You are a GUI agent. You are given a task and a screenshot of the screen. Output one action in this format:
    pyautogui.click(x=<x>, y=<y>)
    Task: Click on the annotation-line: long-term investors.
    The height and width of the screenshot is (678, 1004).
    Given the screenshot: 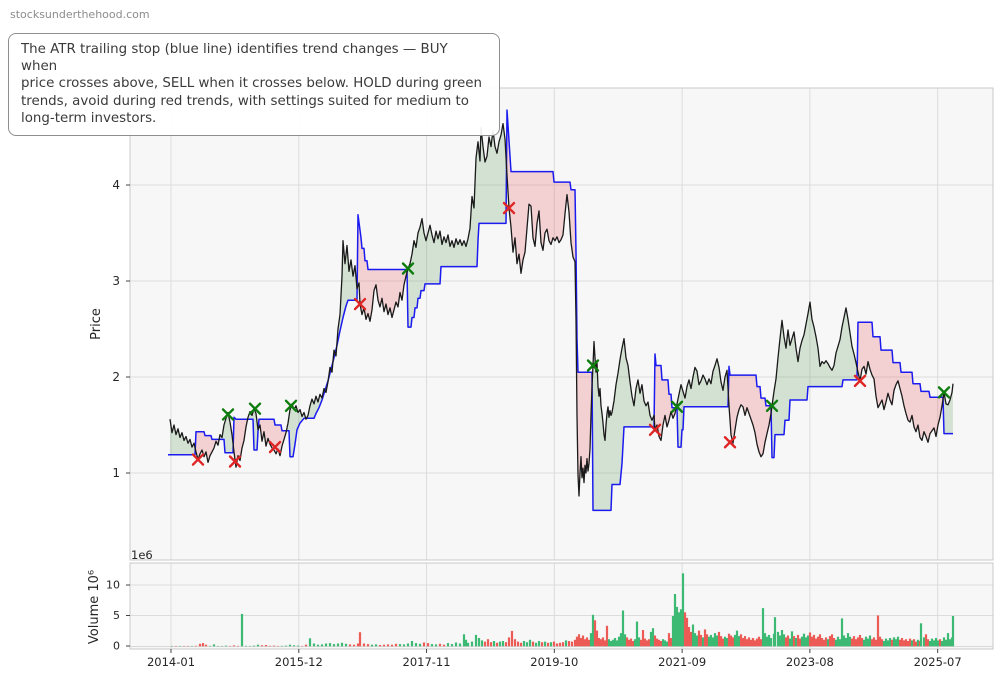 What is the action you would take?
    pyautogui.click(x=89, y=118)
    